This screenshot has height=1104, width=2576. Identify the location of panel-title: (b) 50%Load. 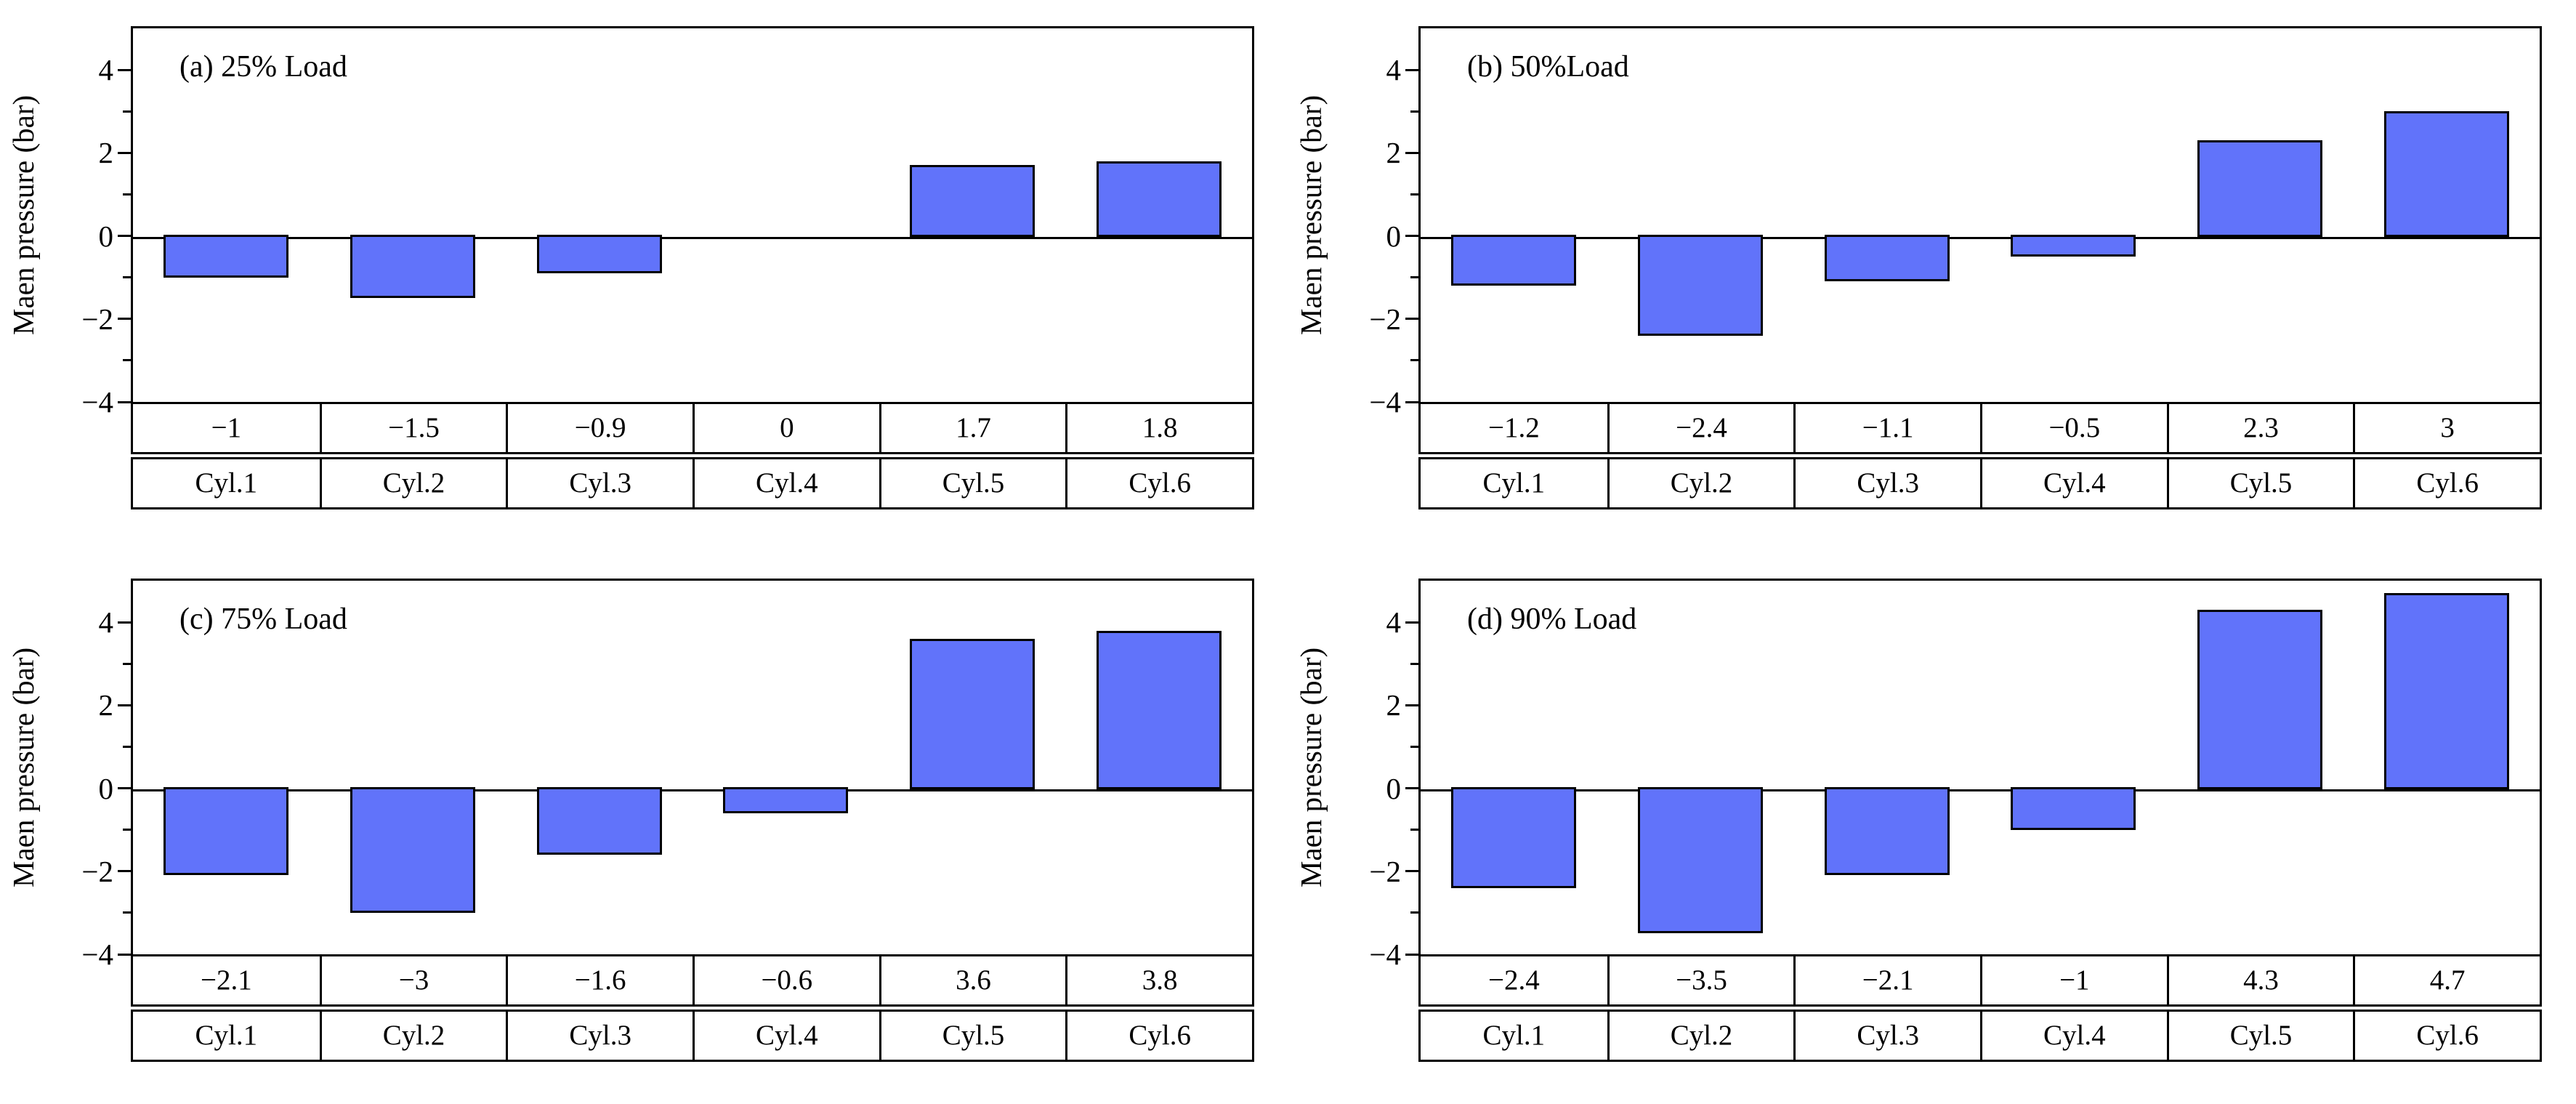
(1548, 67).